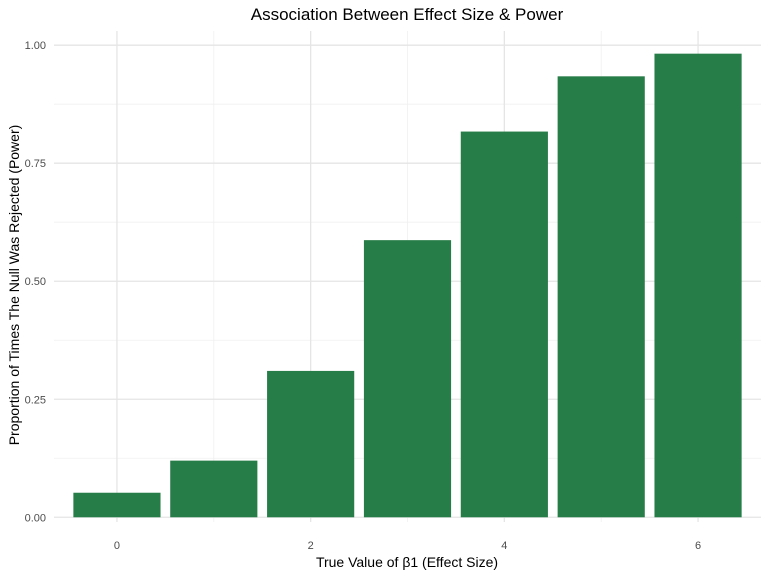 The width and height of the screenshot is (768, 576). Describe the element at coordinates (504, 546) in the screenshot. I see `x-tick-label: 4` at that location.